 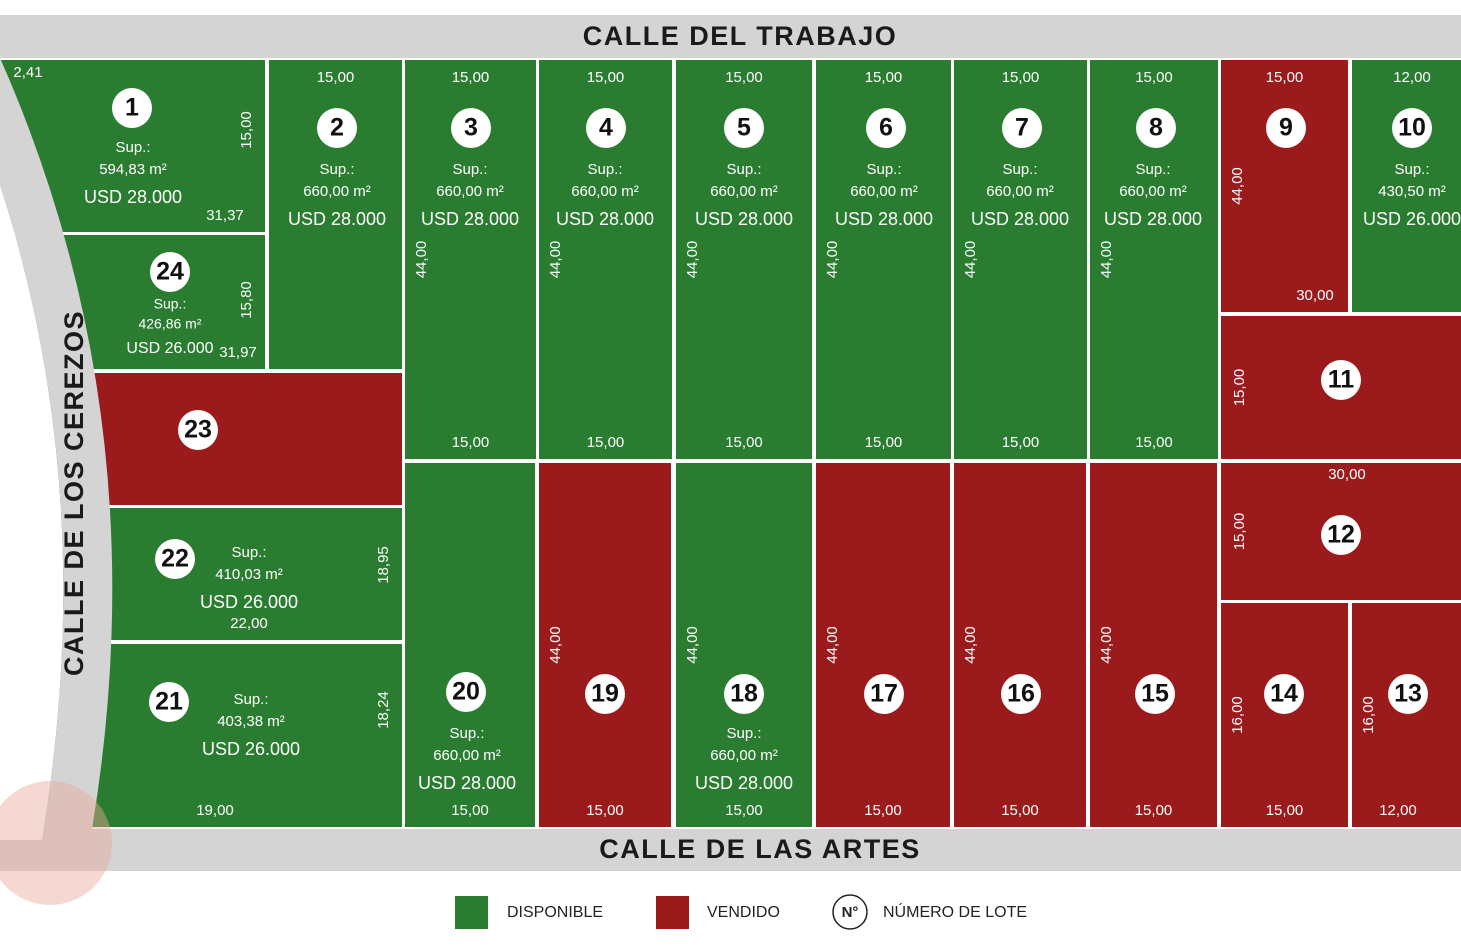 What do you see at coordinates (32, 512) in the screenshot?
I see `outside-area` at bounding box center [32, 512].